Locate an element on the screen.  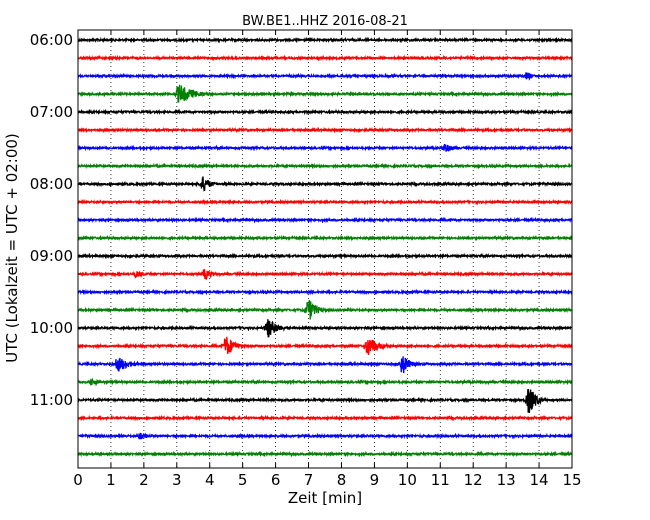
x-tick-label: 11 is located at coordinates (440, 480).